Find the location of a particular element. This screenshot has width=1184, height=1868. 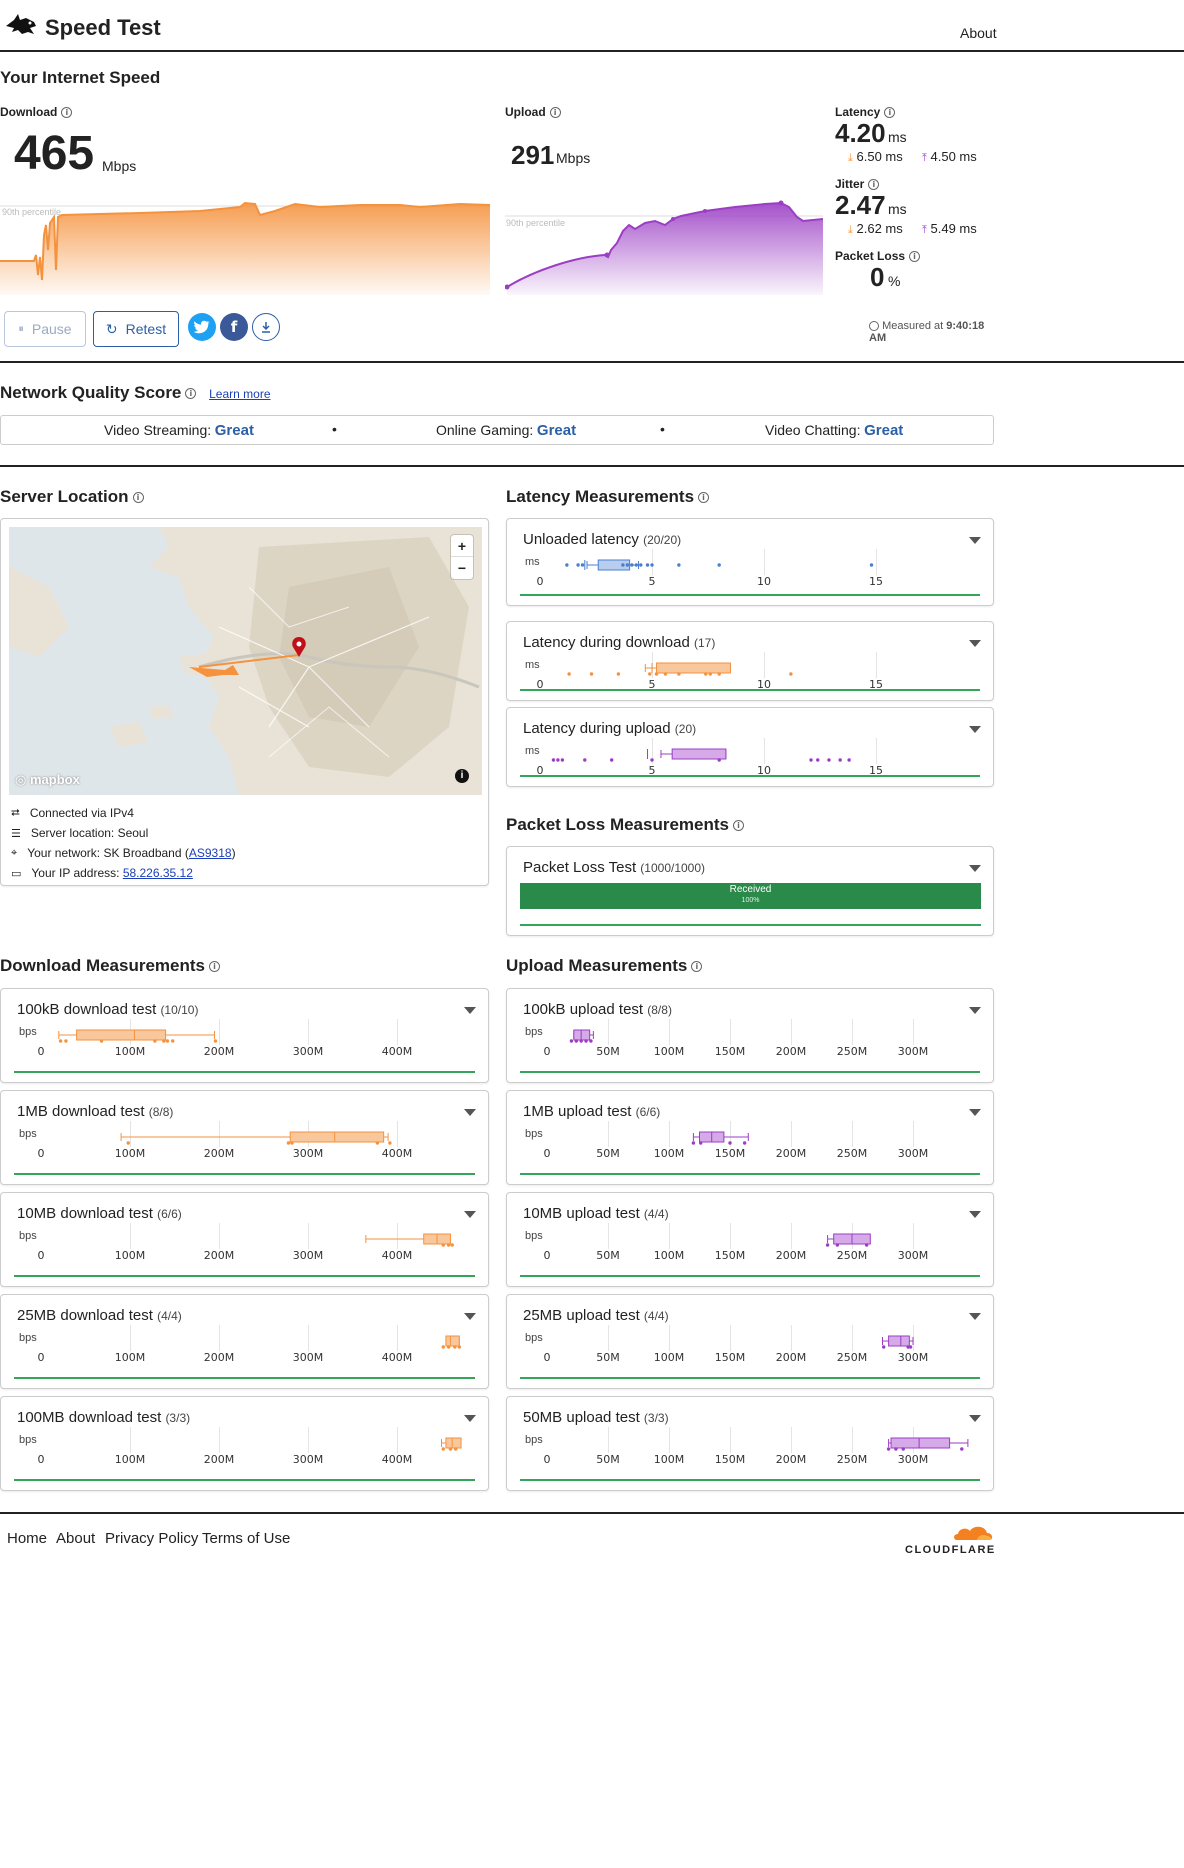

cloudflare-logo: CLOUDFLARE is located at coordinates (950, 1538).